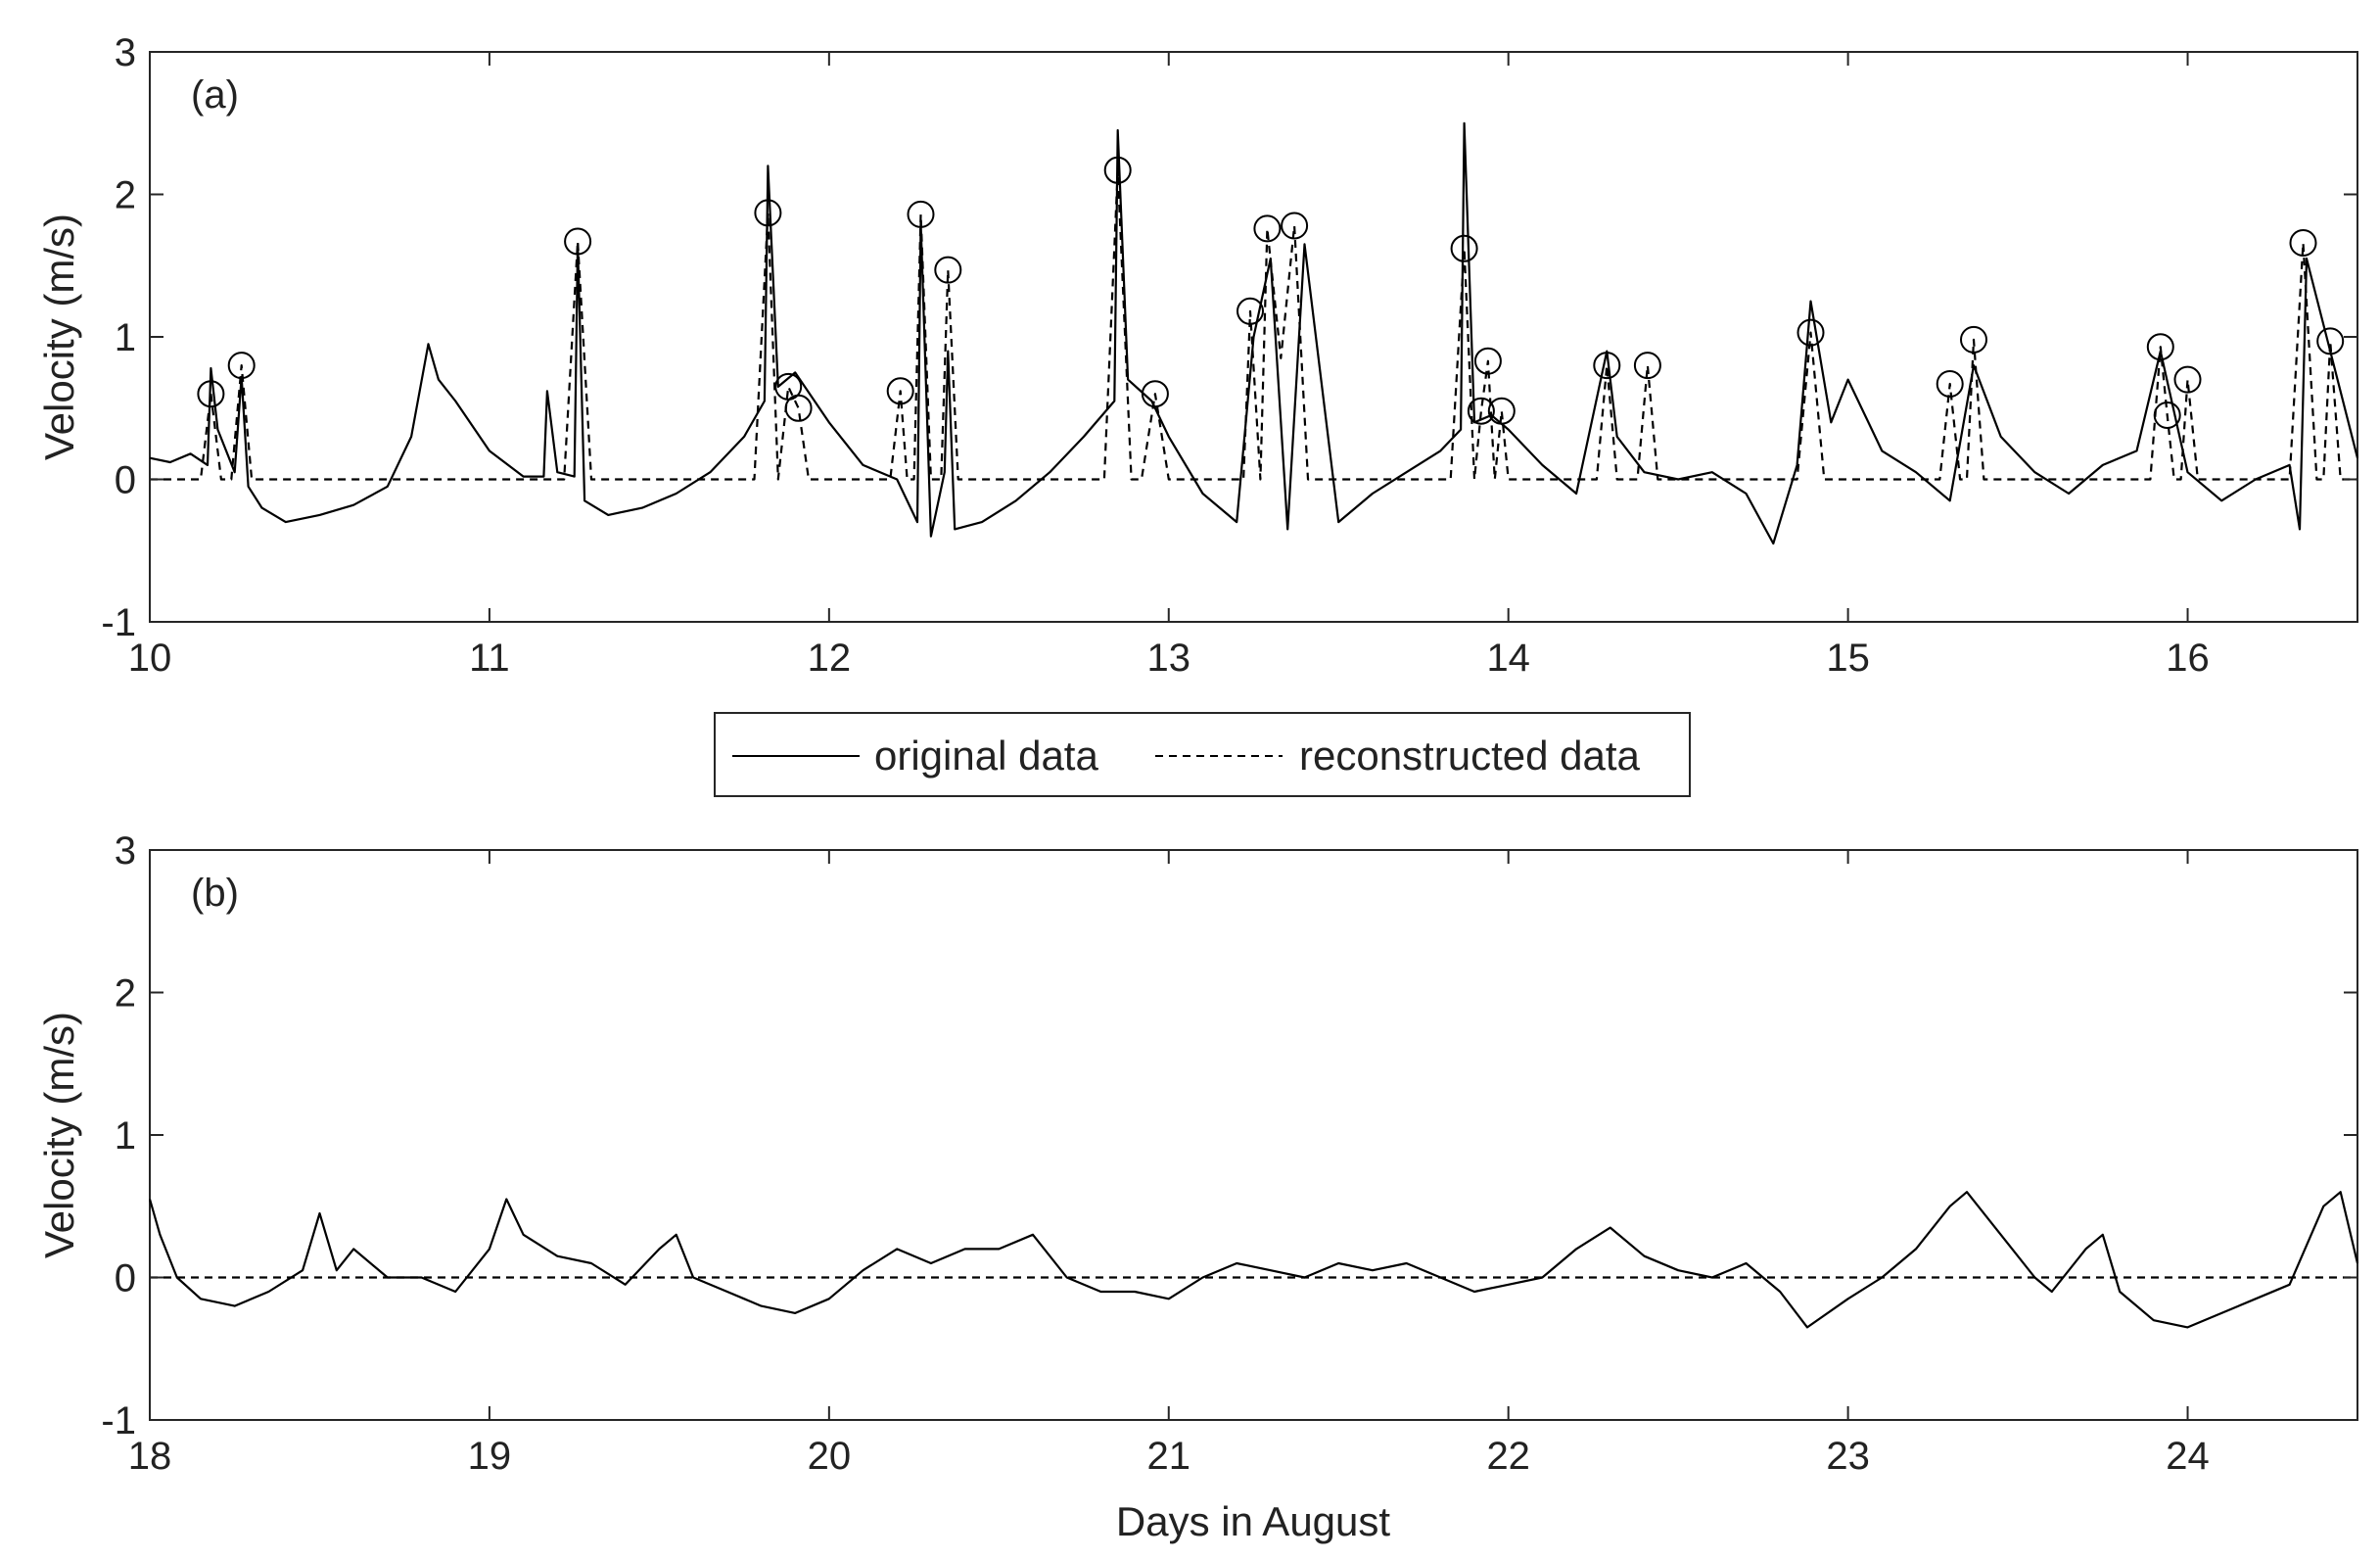 This screenshot has width=2380, height=1560. What do you see at coordinates (150, 658) in the screenshot?
I see `panel-a-xtick-label: 10` at bounding box center [150, 658].